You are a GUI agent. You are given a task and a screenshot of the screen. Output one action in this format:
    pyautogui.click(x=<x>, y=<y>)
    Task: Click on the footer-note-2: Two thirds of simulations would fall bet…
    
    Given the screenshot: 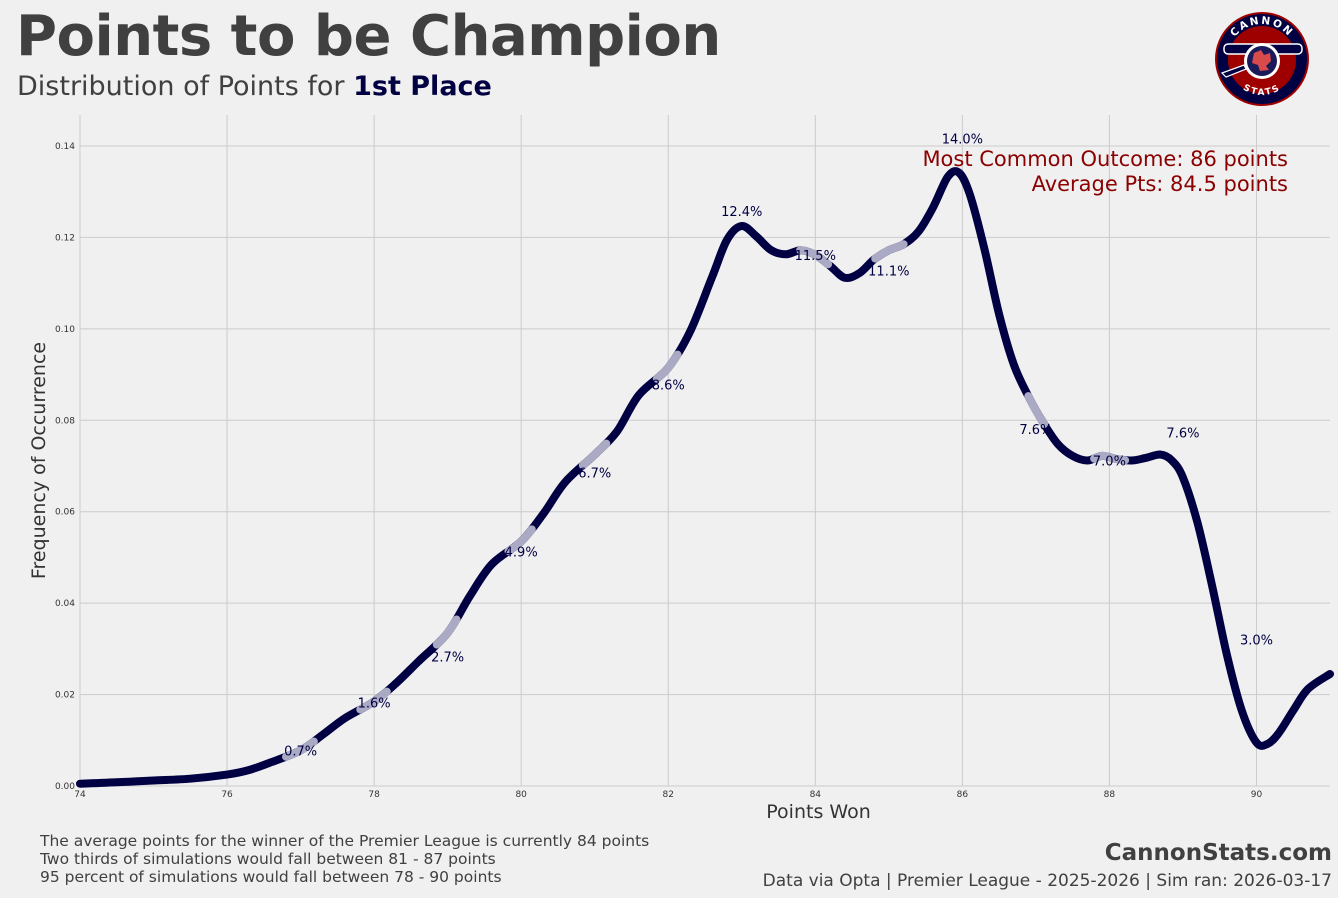 What is the action you would take?
    pyautogui.click(x=268, y=859)
    